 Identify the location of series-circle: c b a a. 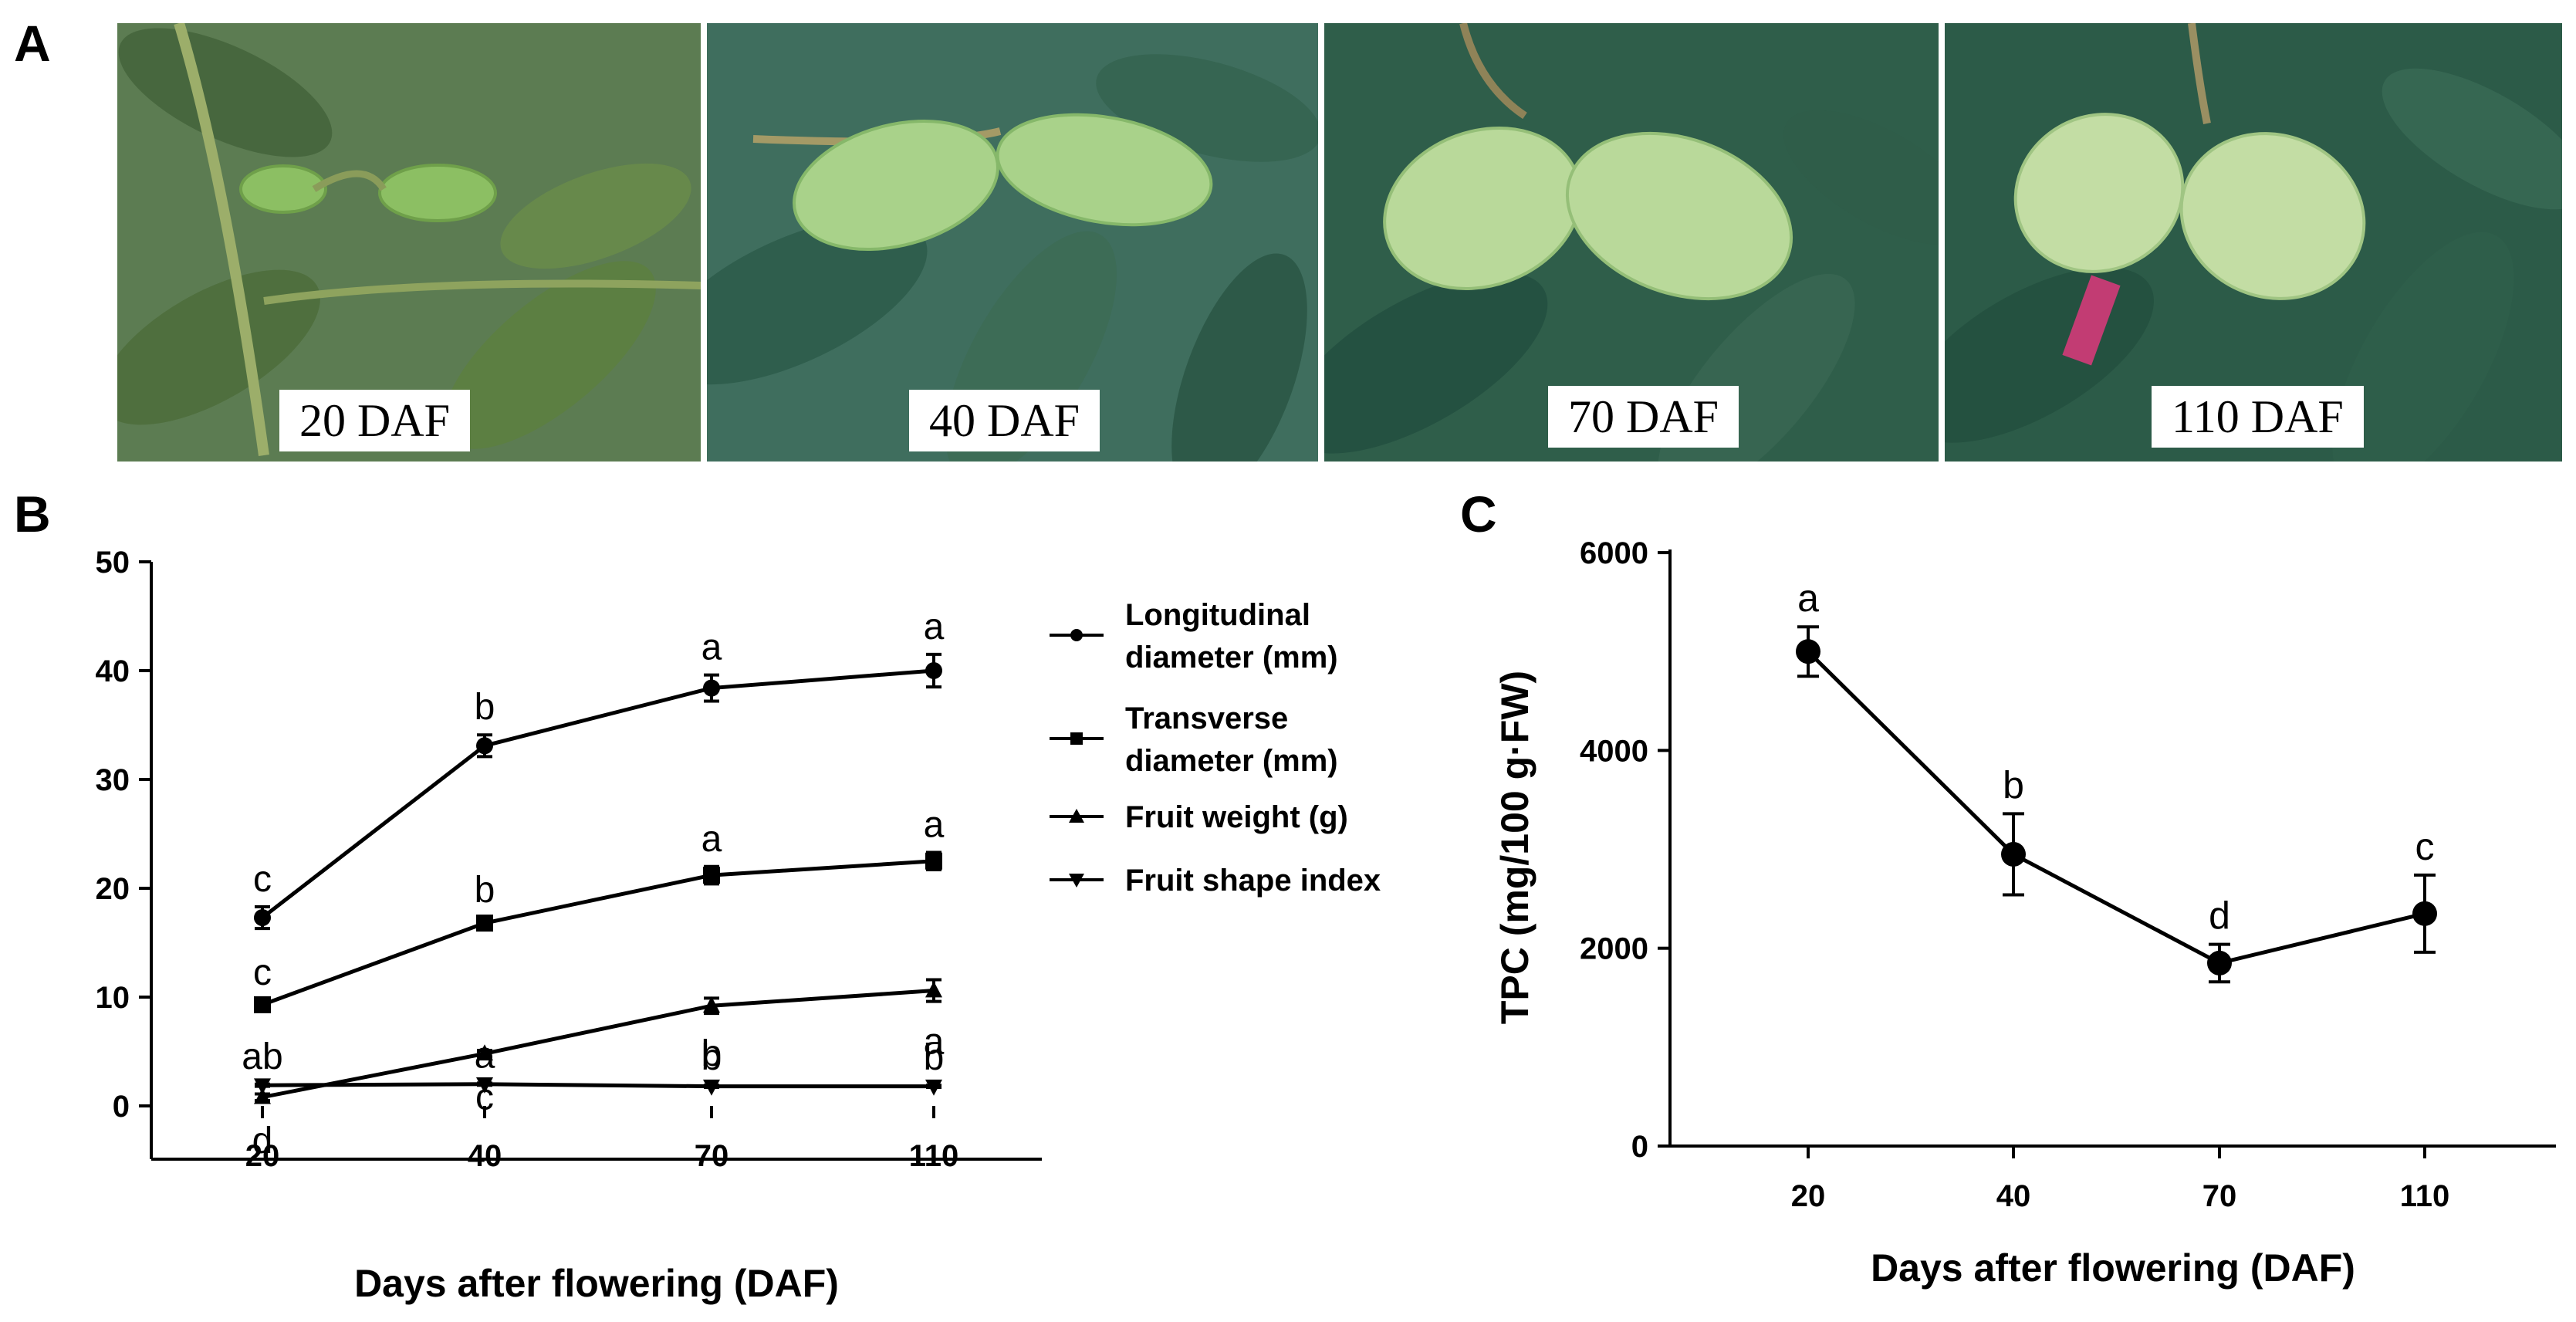
(599, 769).